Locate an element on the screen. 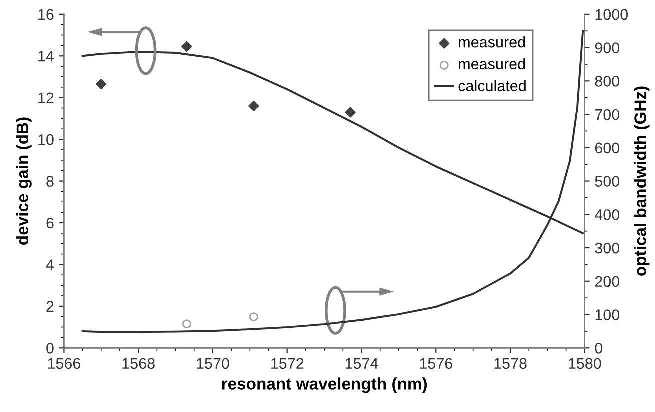 The image size is (655, 412). y2-tick-label: 800 is located at coordinates (607, 81).